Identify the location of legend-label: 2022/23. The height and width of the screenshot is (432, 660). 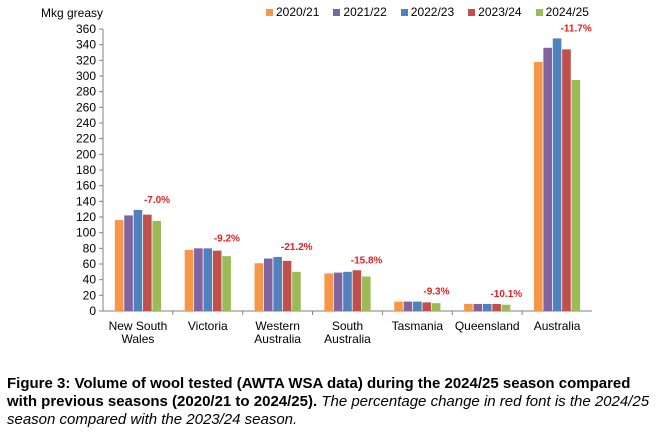
(432, 12).